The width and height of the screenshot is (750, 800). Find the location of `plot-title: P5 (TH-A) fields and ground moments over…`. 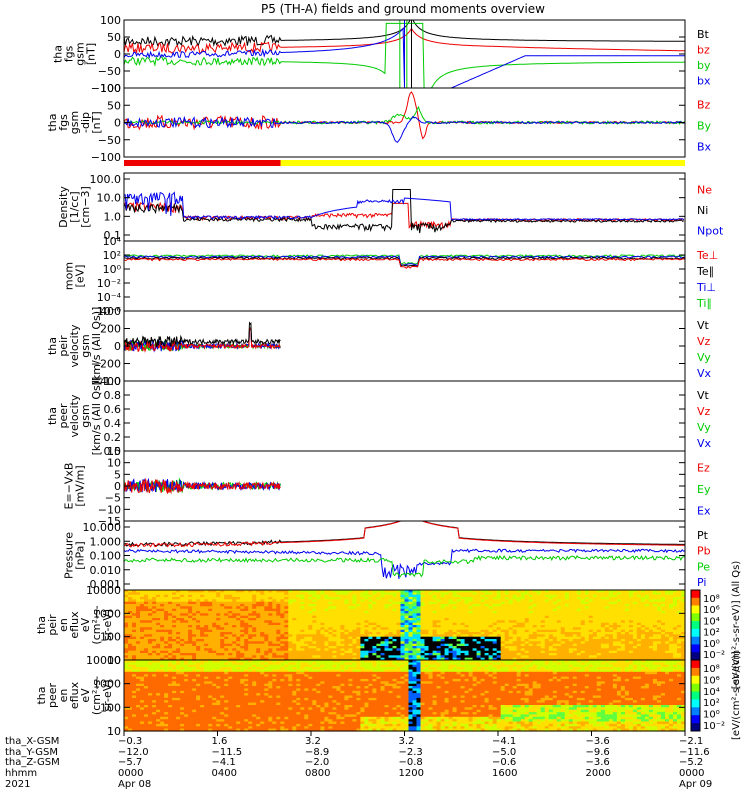

plot-title: P5 (TH-A) fields and ground moments over… is located at coordinates (403, 9).